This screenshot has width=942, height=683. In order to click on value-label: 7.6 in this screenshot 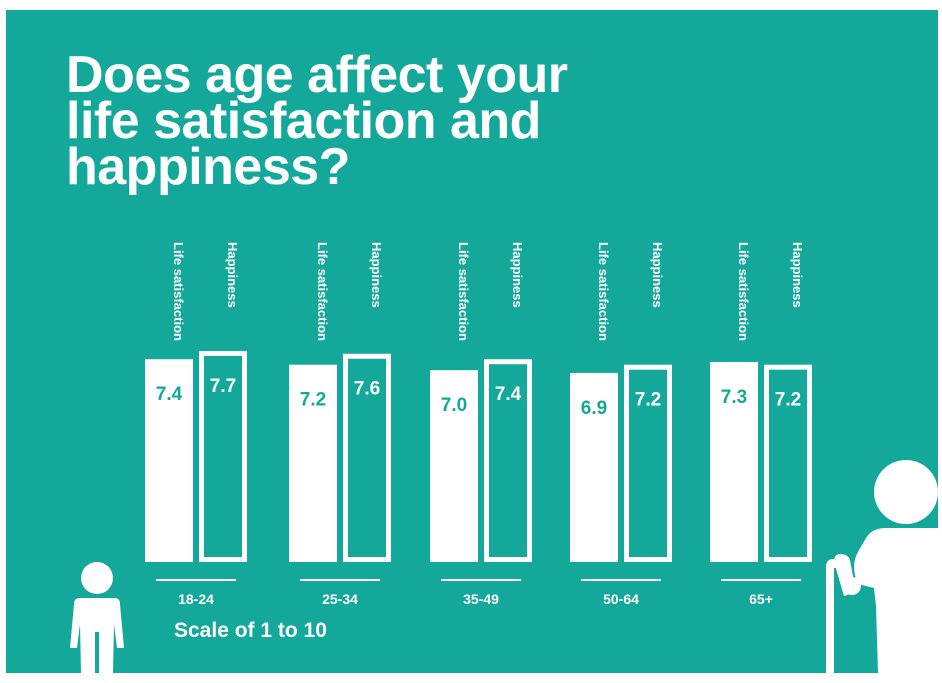, I will do `click(367, 389)`.